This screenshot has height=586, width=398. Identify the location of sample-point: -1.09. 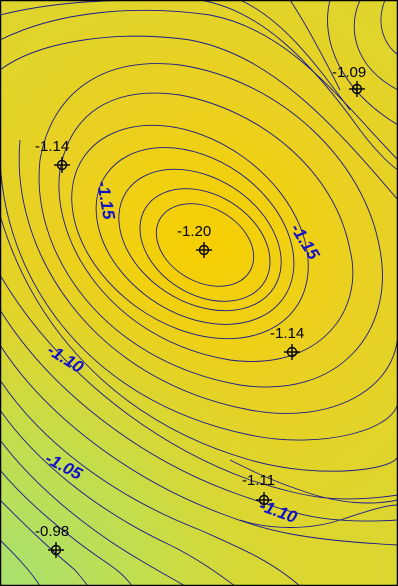
(349, 80).